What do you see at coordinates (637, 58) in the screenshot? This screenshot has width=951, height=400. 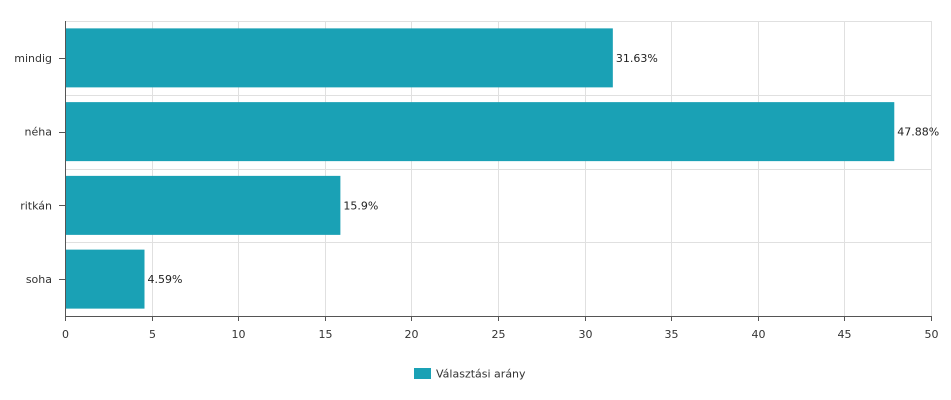 I see `data-label: 31.63%` at bounding box center [637, 58].